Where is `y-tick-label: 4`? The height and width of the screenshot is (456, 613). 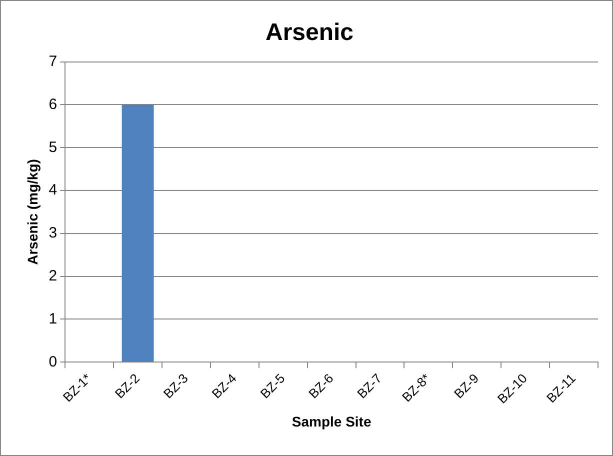 y-tick-label: 4 is located at coordinates (53, 190).